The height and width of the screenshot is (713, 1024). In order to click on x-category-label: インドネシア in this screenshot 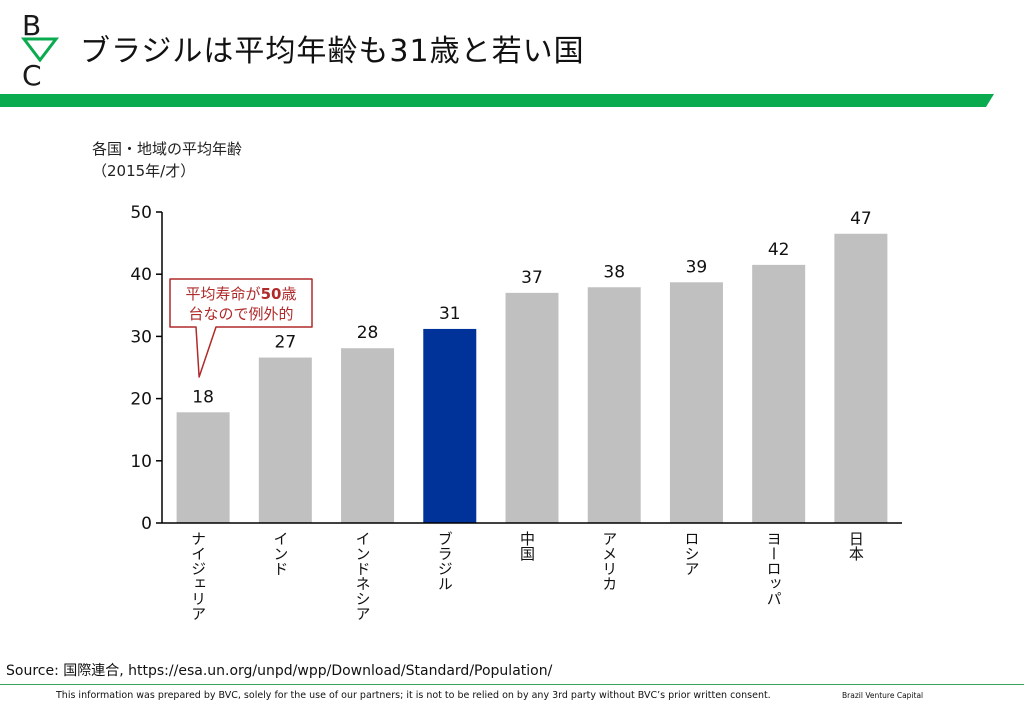, I will do `click(363, 576)`.